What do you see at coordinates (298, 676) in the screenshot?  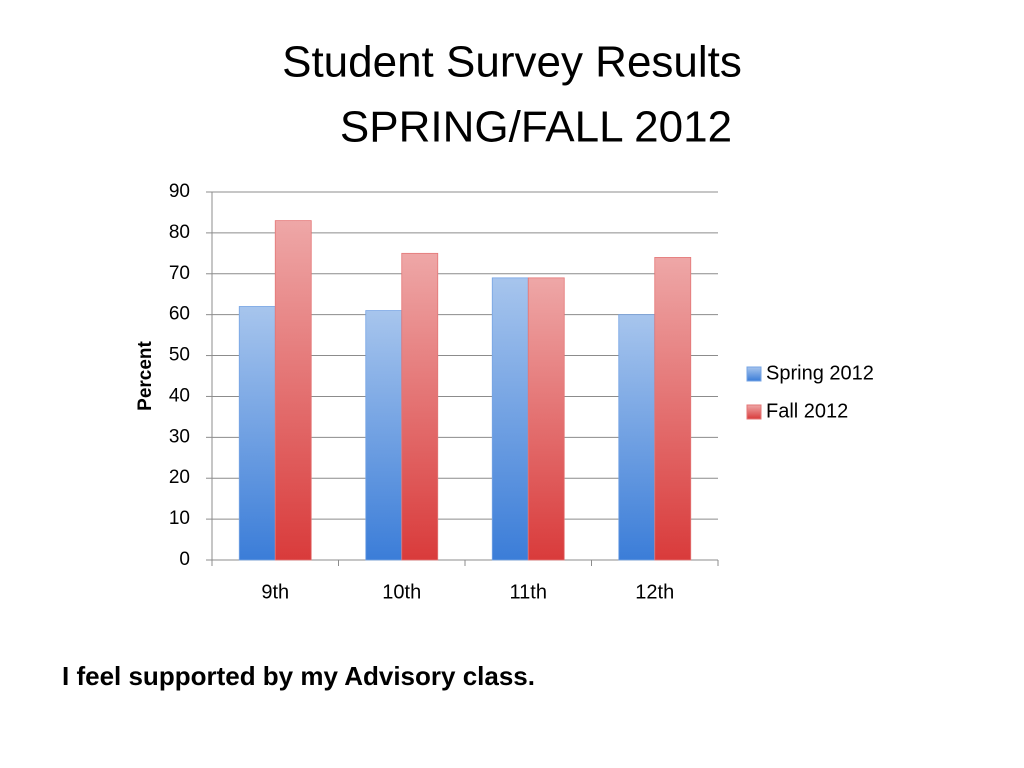 I see `annotation: I feel supported by my Advisory class.` at bounding box center [298, 676].